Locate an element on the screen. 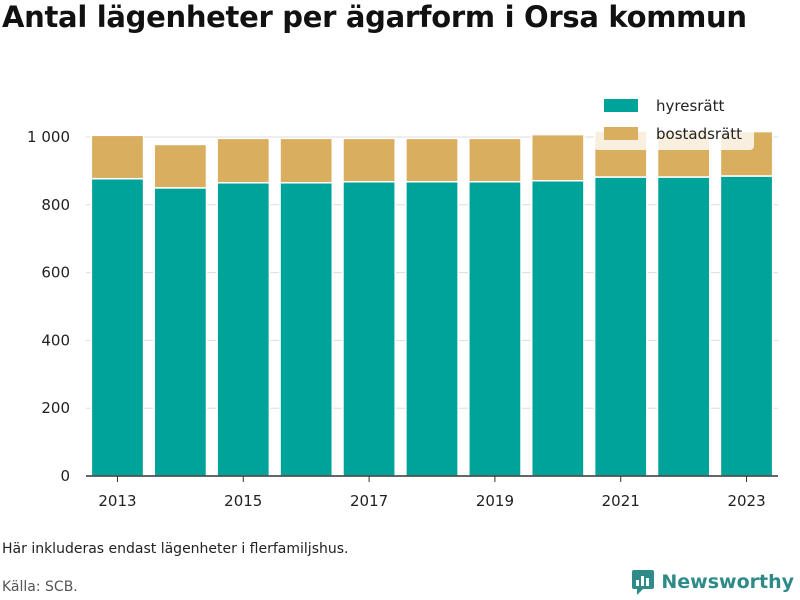  source-text: Källa: SCB. is located at coordinates (40, 587).